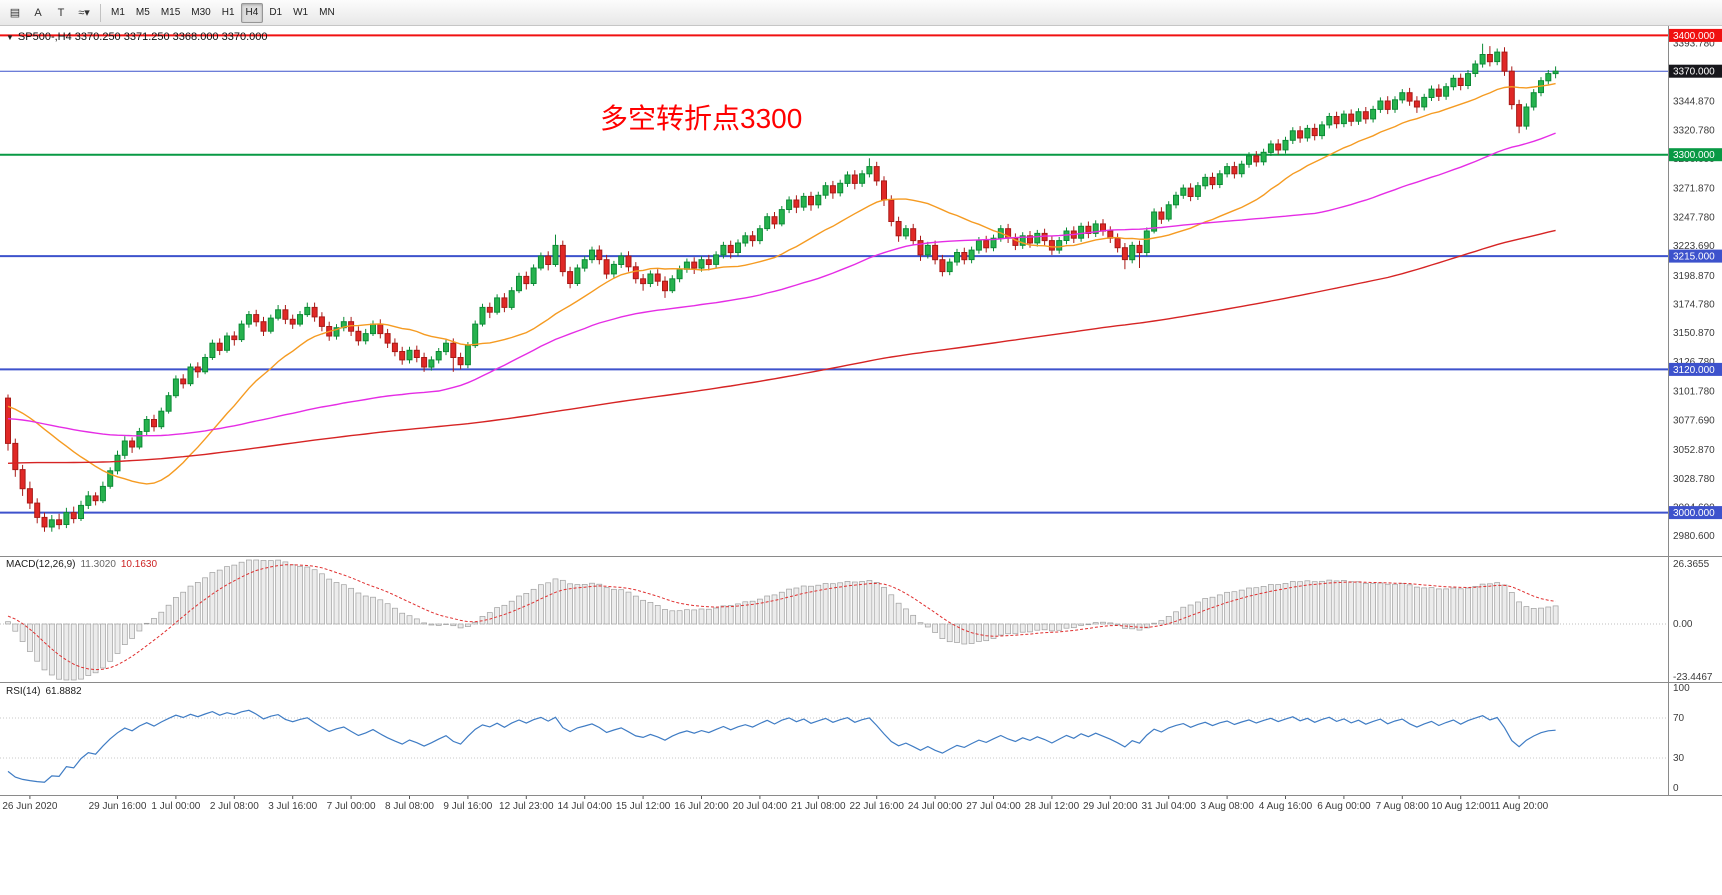  Describe the element at coordinates (861, 13) in the screenshot. I see `top-toolbar: ▤ A T ≈▾ M1 M5 M15 M30 H1 H4 D1 W1 MN` at that location.